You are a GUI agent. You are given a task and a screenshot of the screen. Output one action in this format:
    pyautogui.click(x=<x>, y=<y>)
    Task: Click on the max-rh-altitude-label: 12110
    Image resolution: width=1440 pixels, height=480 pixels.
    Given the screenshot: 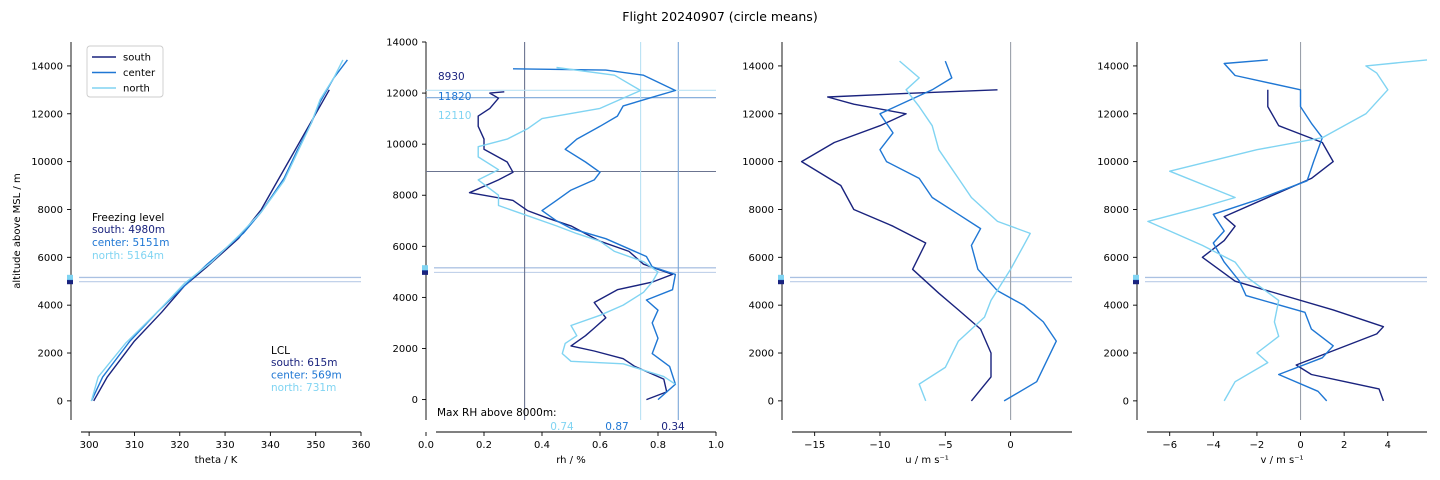 What is the action you would take?
    pyautogui.click(x=454, y=116)
    